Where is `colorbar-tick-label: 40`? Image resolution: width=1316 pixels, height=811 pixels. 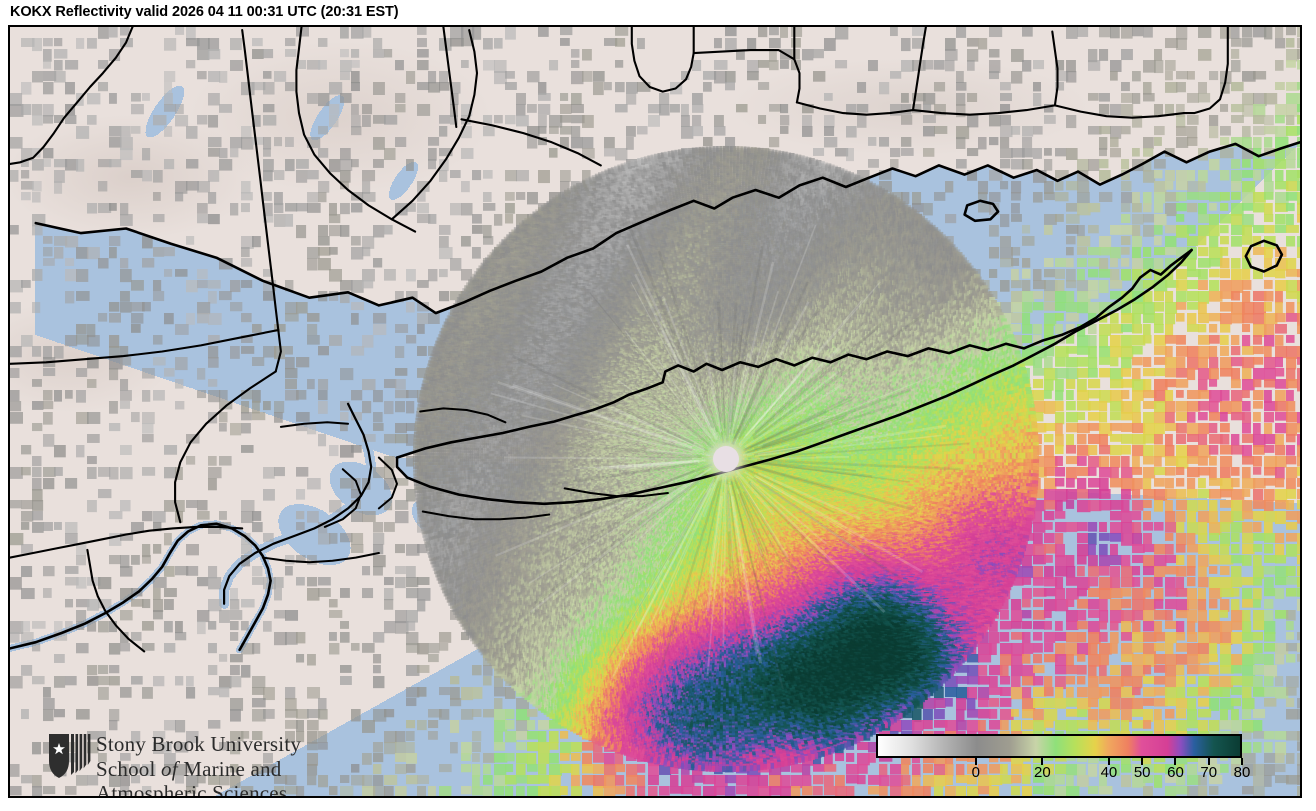
colorbar-tick-label: 40 is located at coordinates (1109, 772).